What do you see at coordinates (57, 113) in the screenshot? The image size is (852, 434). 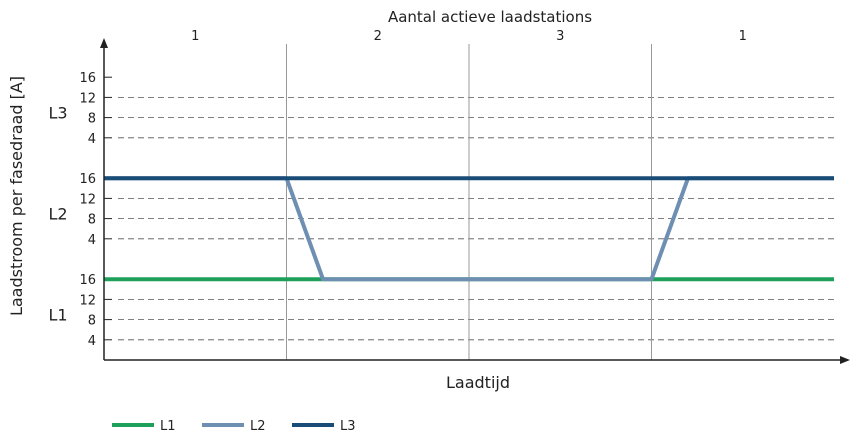 I see `phase-band-label: L3` at bounding box center [57, 113].